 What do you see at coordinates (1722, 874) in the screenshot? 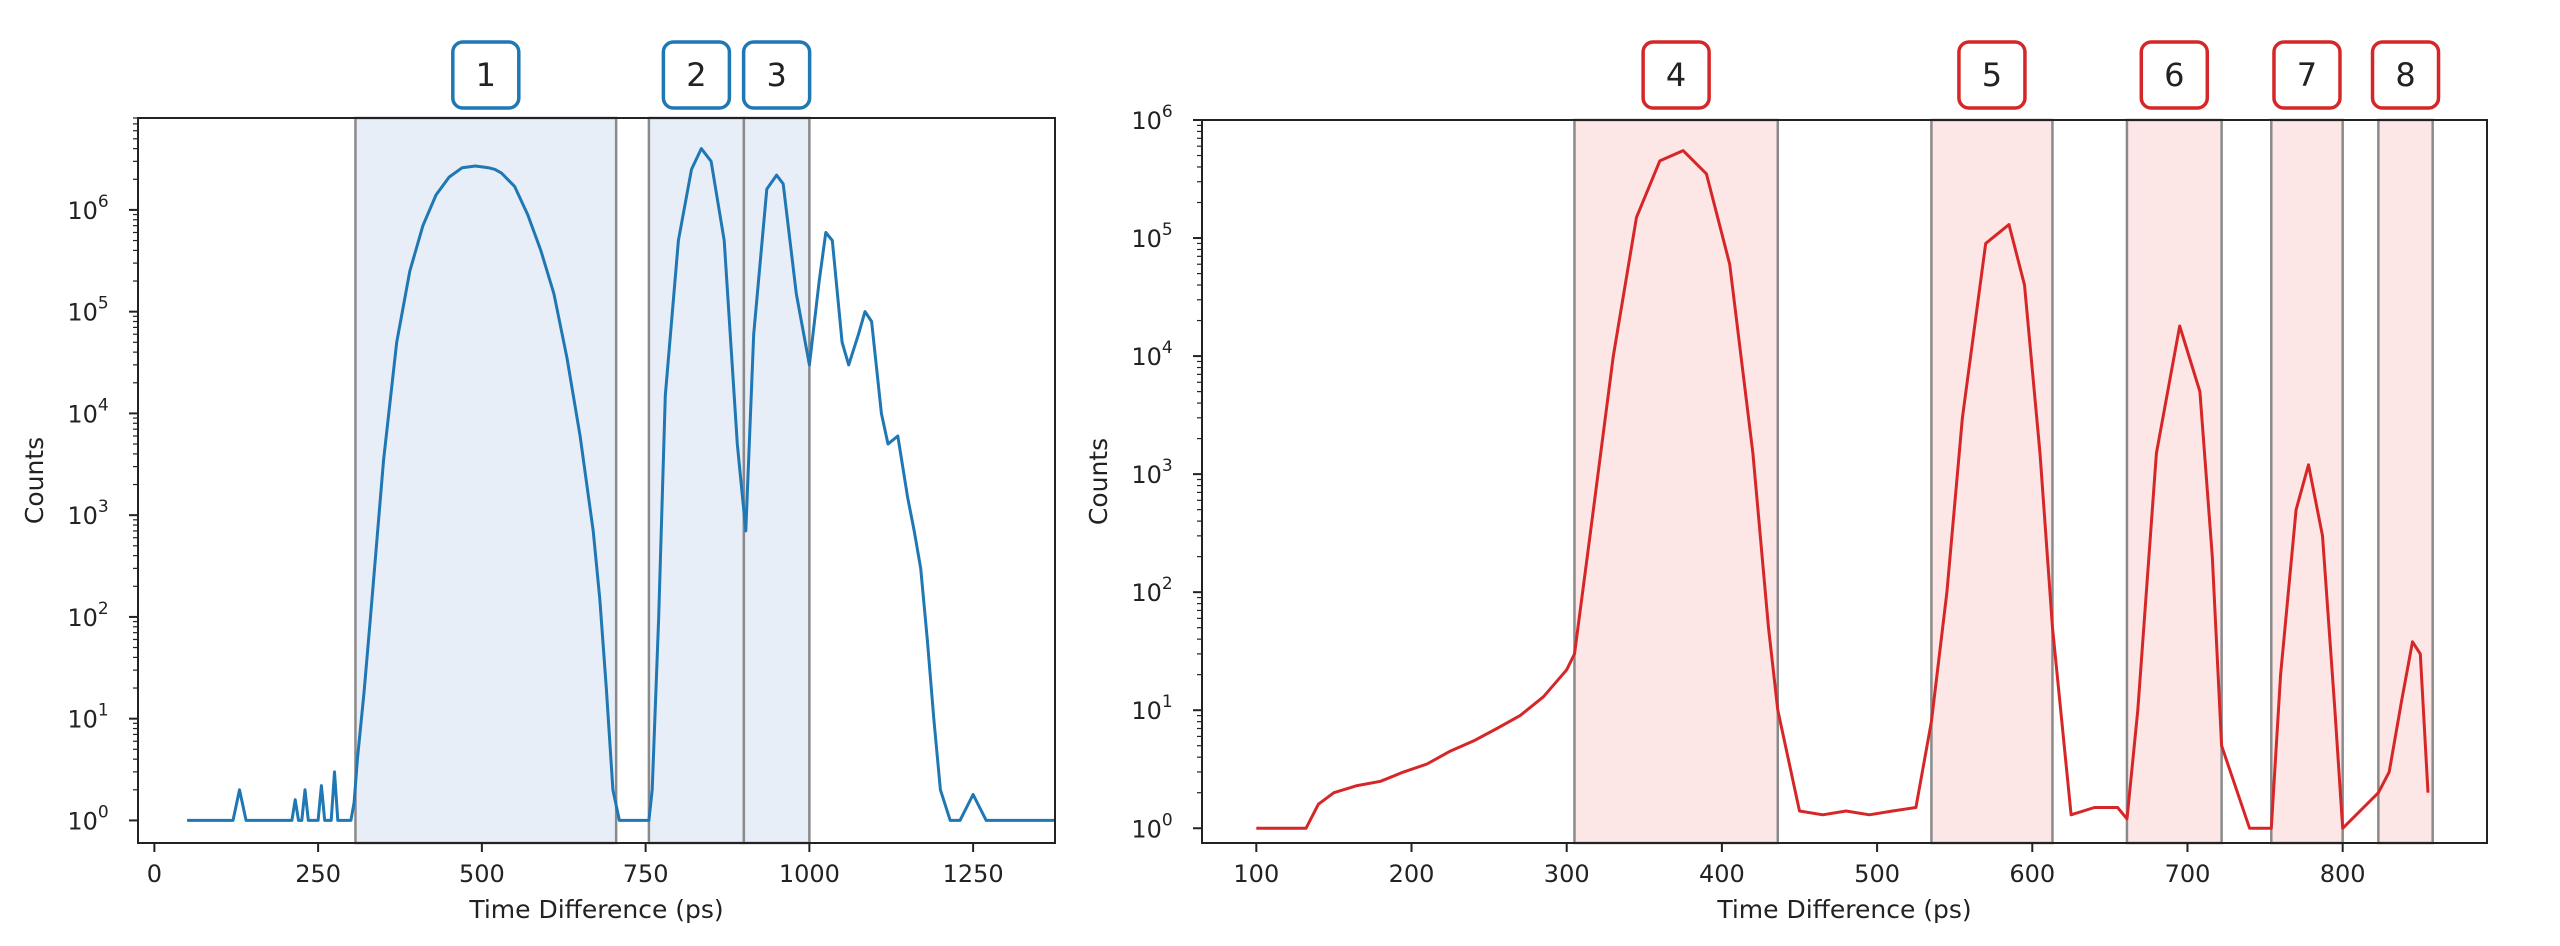
I see `x-tick-label: 400` at bounding box center [1722, 874].